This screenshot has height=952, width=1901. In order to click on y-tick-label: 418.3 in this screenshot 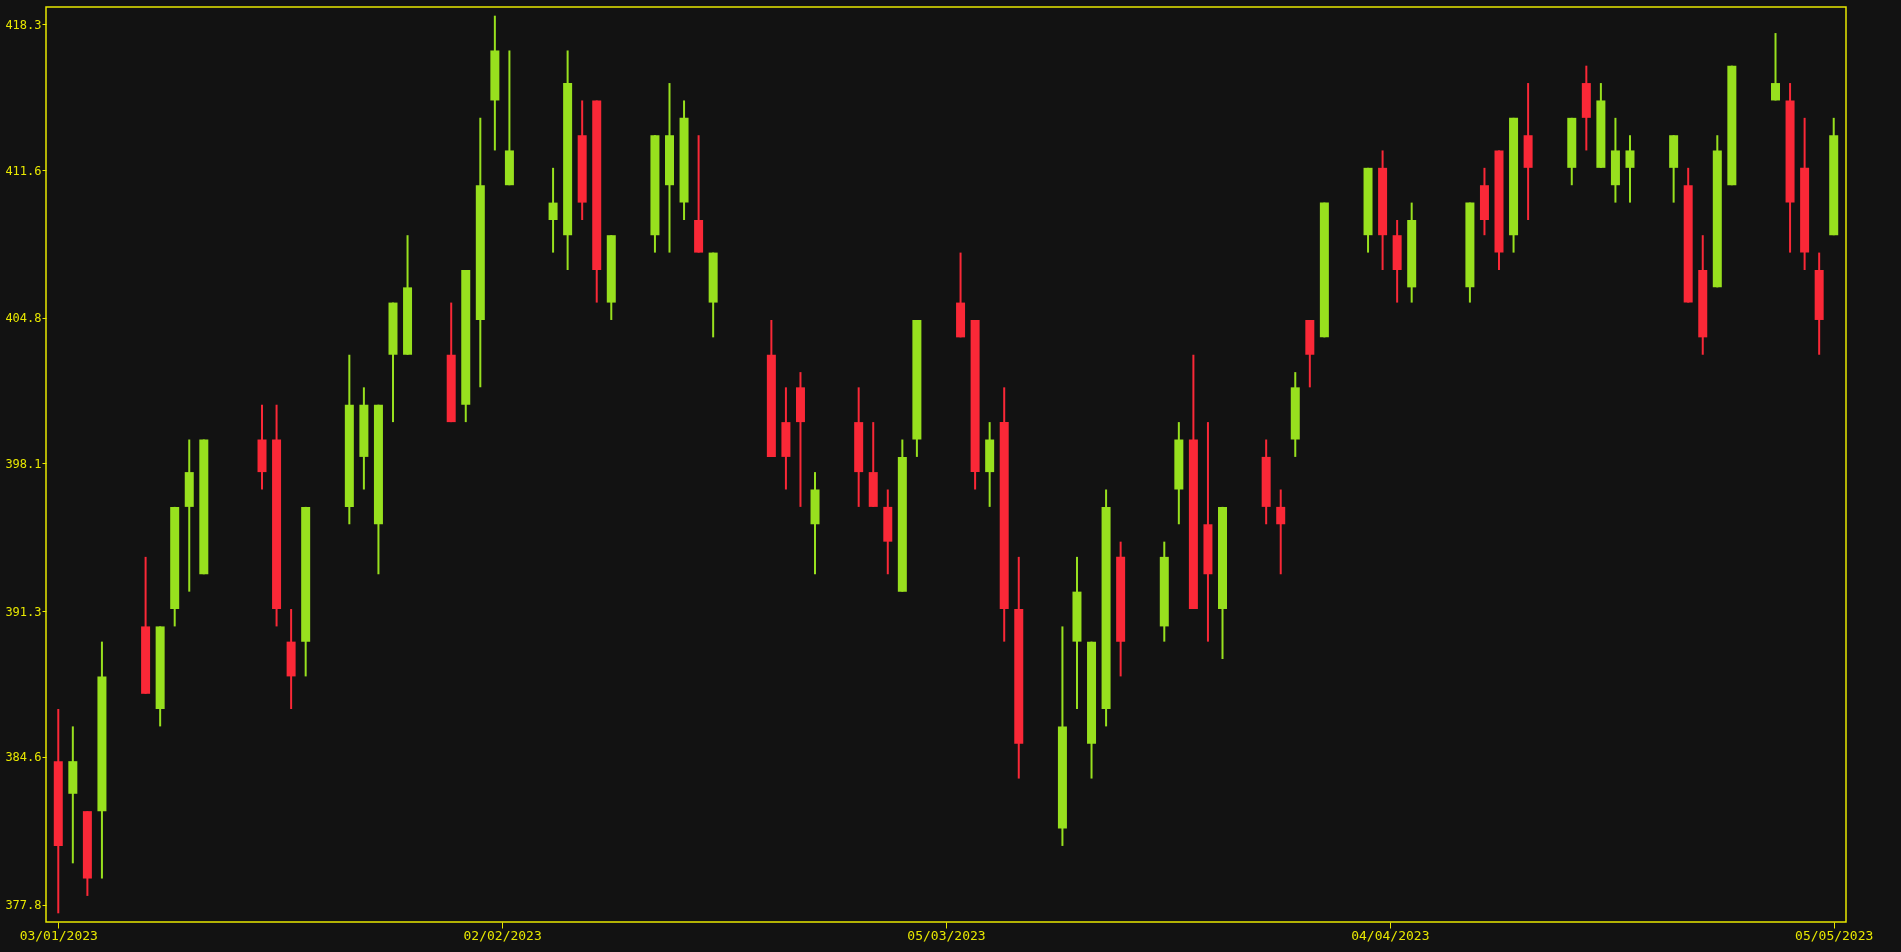, I will do `click(23, 24)`.